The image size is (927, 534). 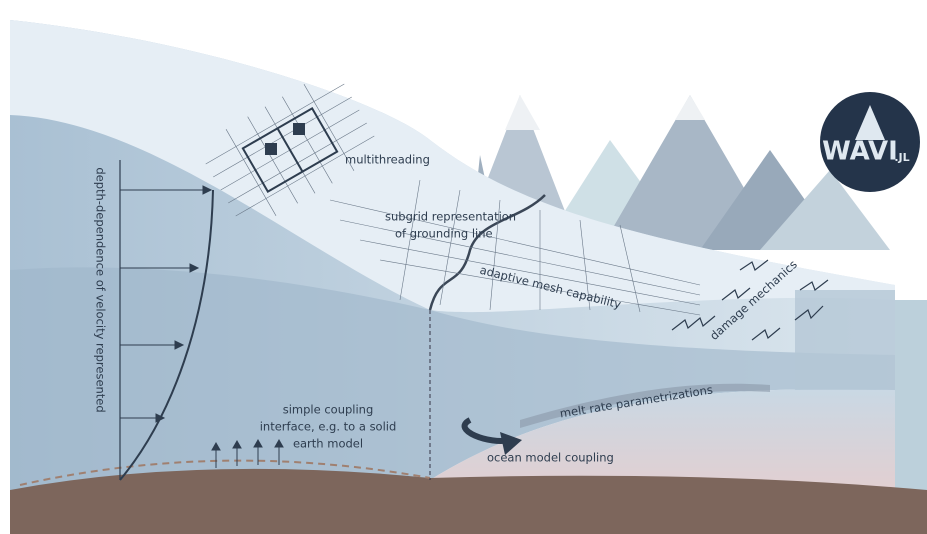 I want to click on shelf-front, so click(x=845, y=340).